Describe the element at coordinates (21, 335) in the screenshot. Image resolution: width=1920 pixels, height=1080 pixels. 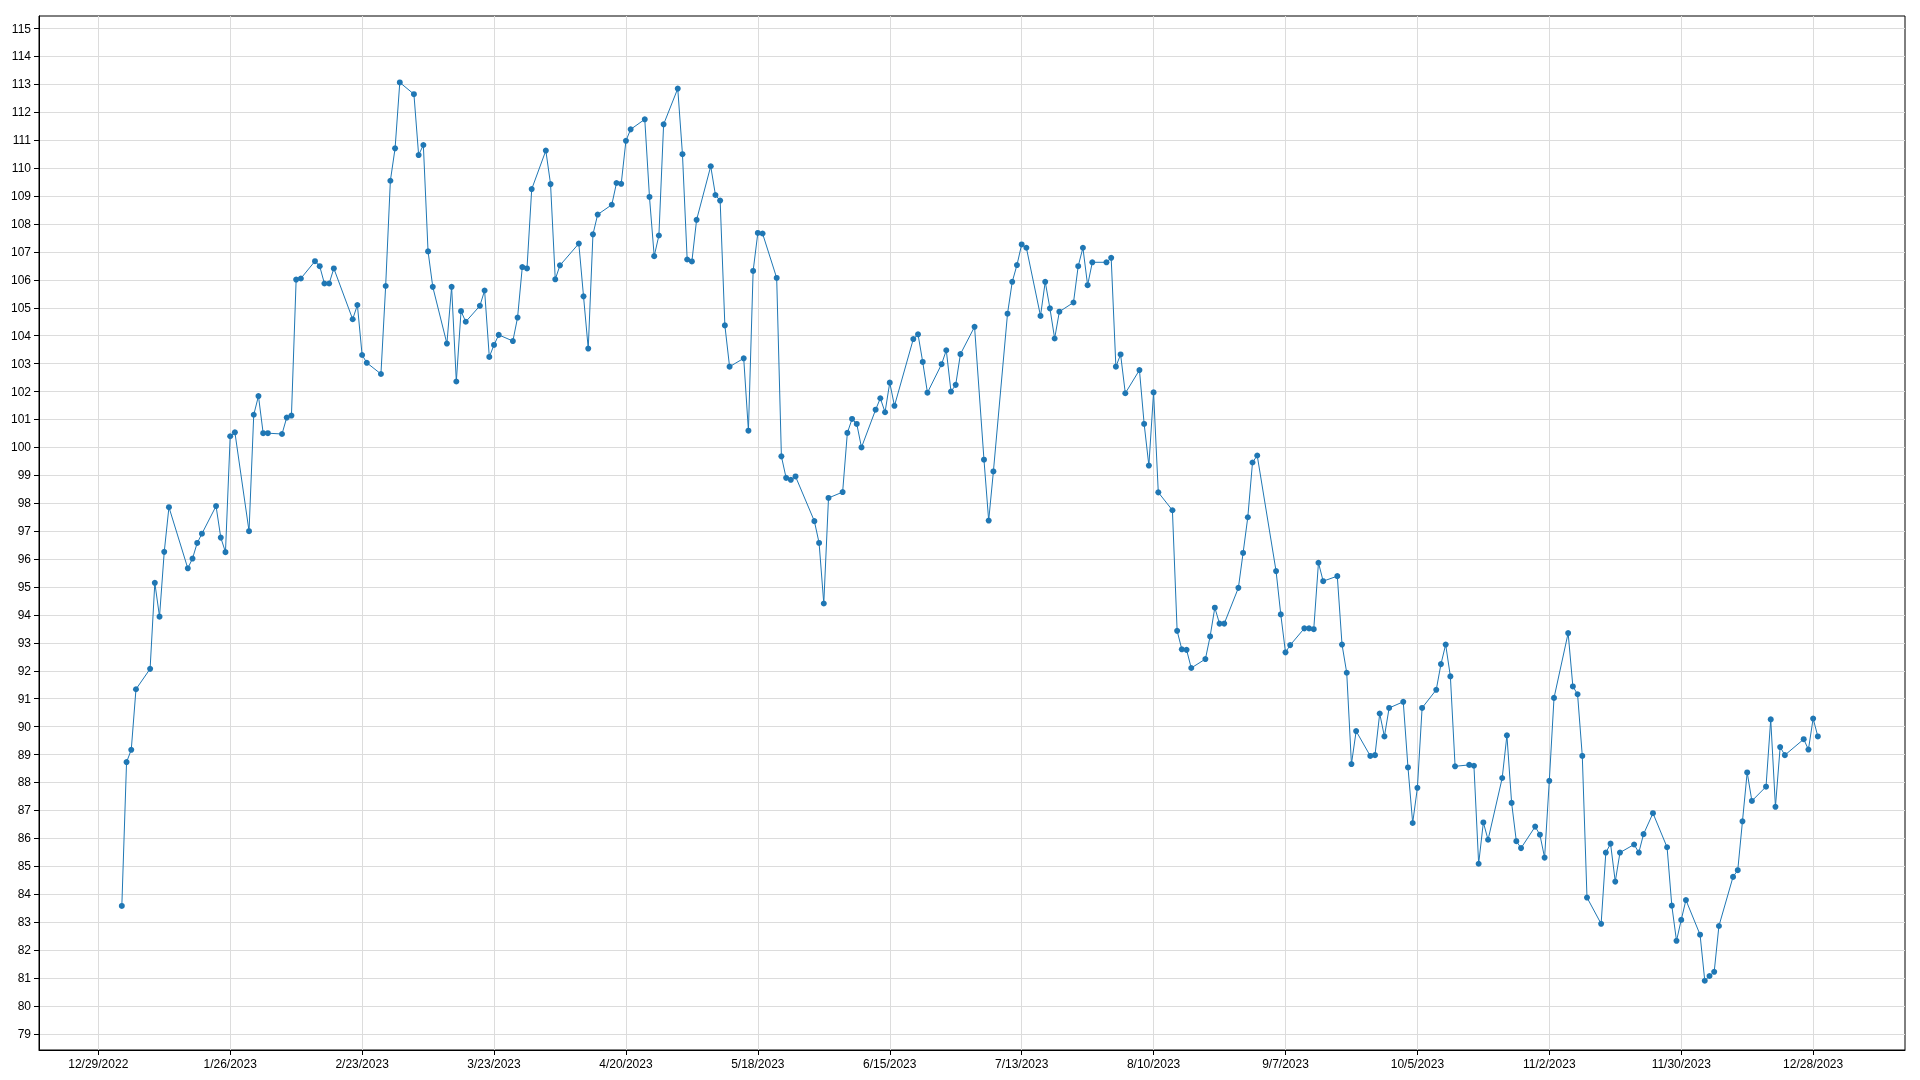
I see `y-tick-label: 104` at that location.